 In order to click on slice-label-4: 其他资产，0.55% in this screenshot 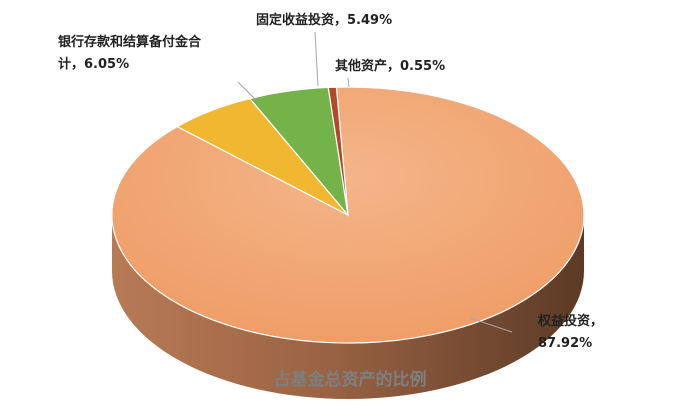, I will do `click(390, 66)`.